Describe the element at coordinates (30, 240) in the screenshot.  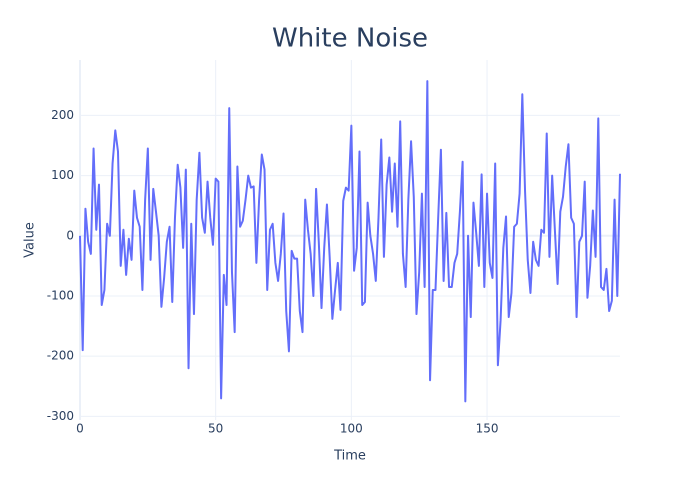
I see `y-axis-title: Value` at that location.